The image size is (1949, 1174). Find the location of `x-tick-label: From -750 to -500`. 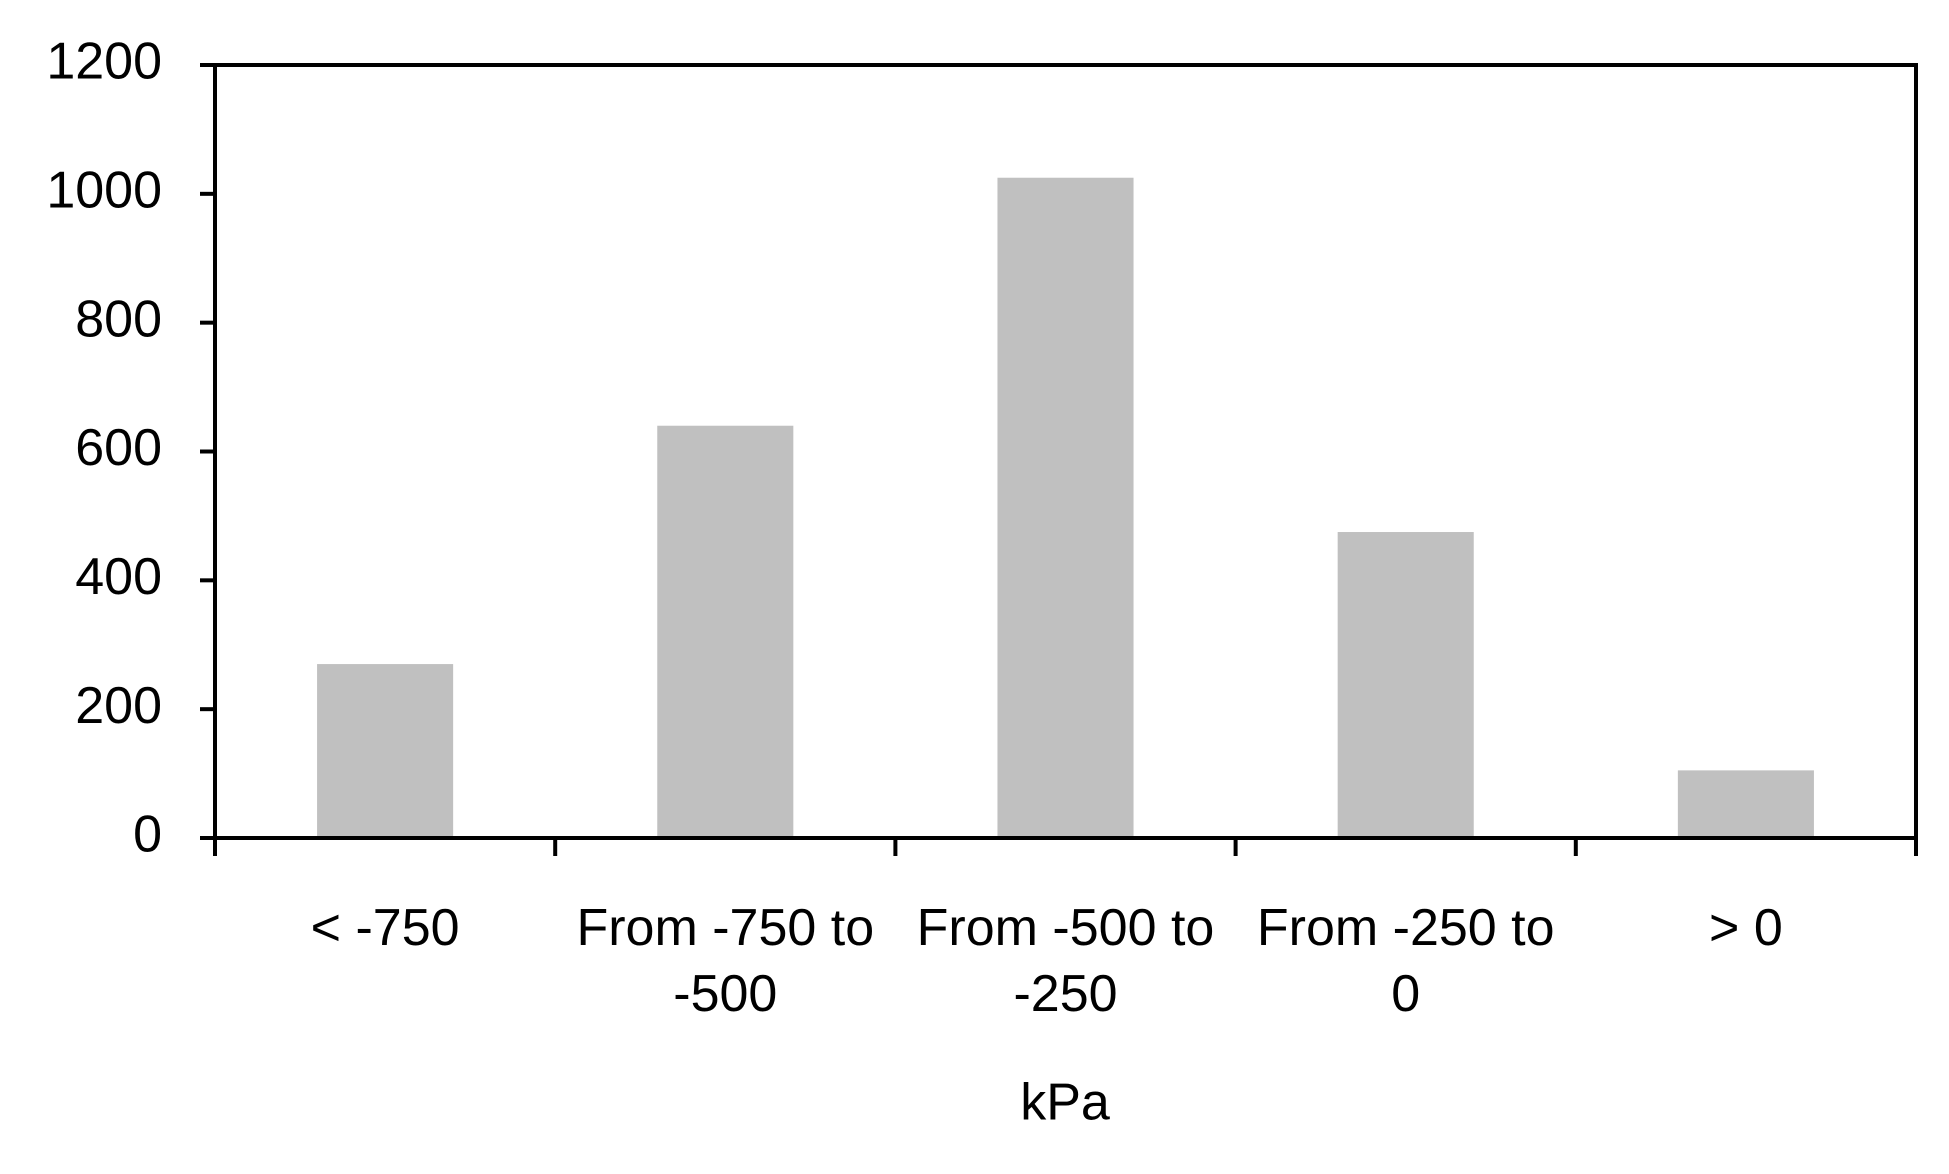

x-tick-label: From -750 to -500 is located at coordinates (725, 961).